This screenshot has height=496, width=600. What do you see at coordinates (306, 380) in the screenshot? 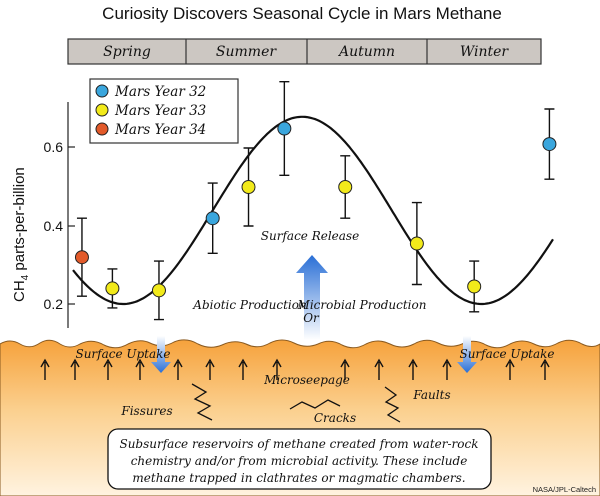
I see `microseepage-label: Microseepage` at bounding box center [306, 380].